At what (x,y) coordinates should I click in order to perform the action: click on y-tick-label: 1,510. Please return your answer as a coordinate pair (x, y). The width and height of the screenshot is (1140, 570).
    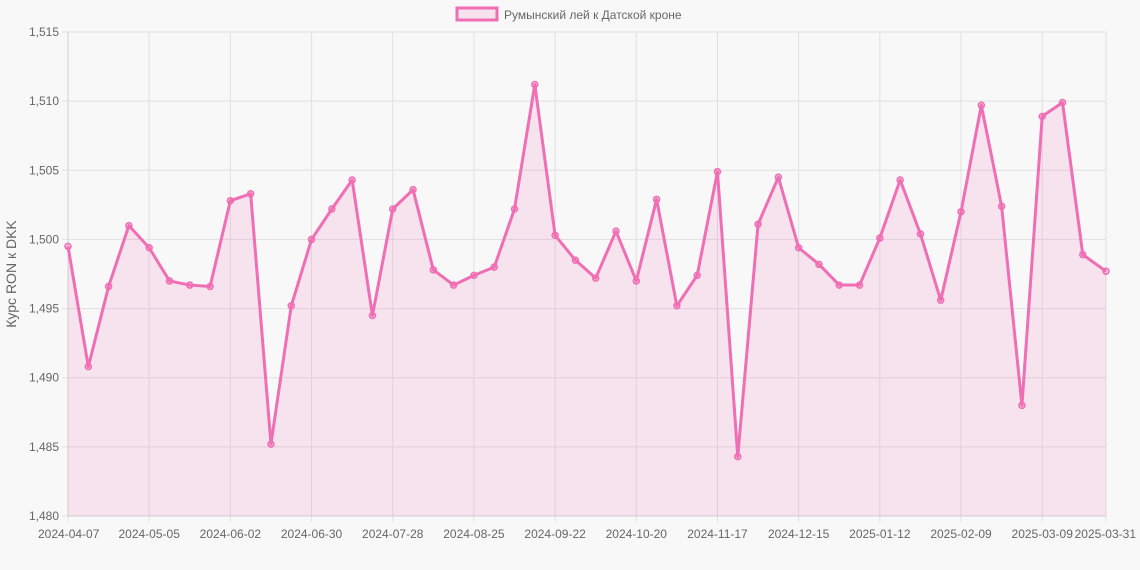
    Looking at the image, I should click on (44, 101).